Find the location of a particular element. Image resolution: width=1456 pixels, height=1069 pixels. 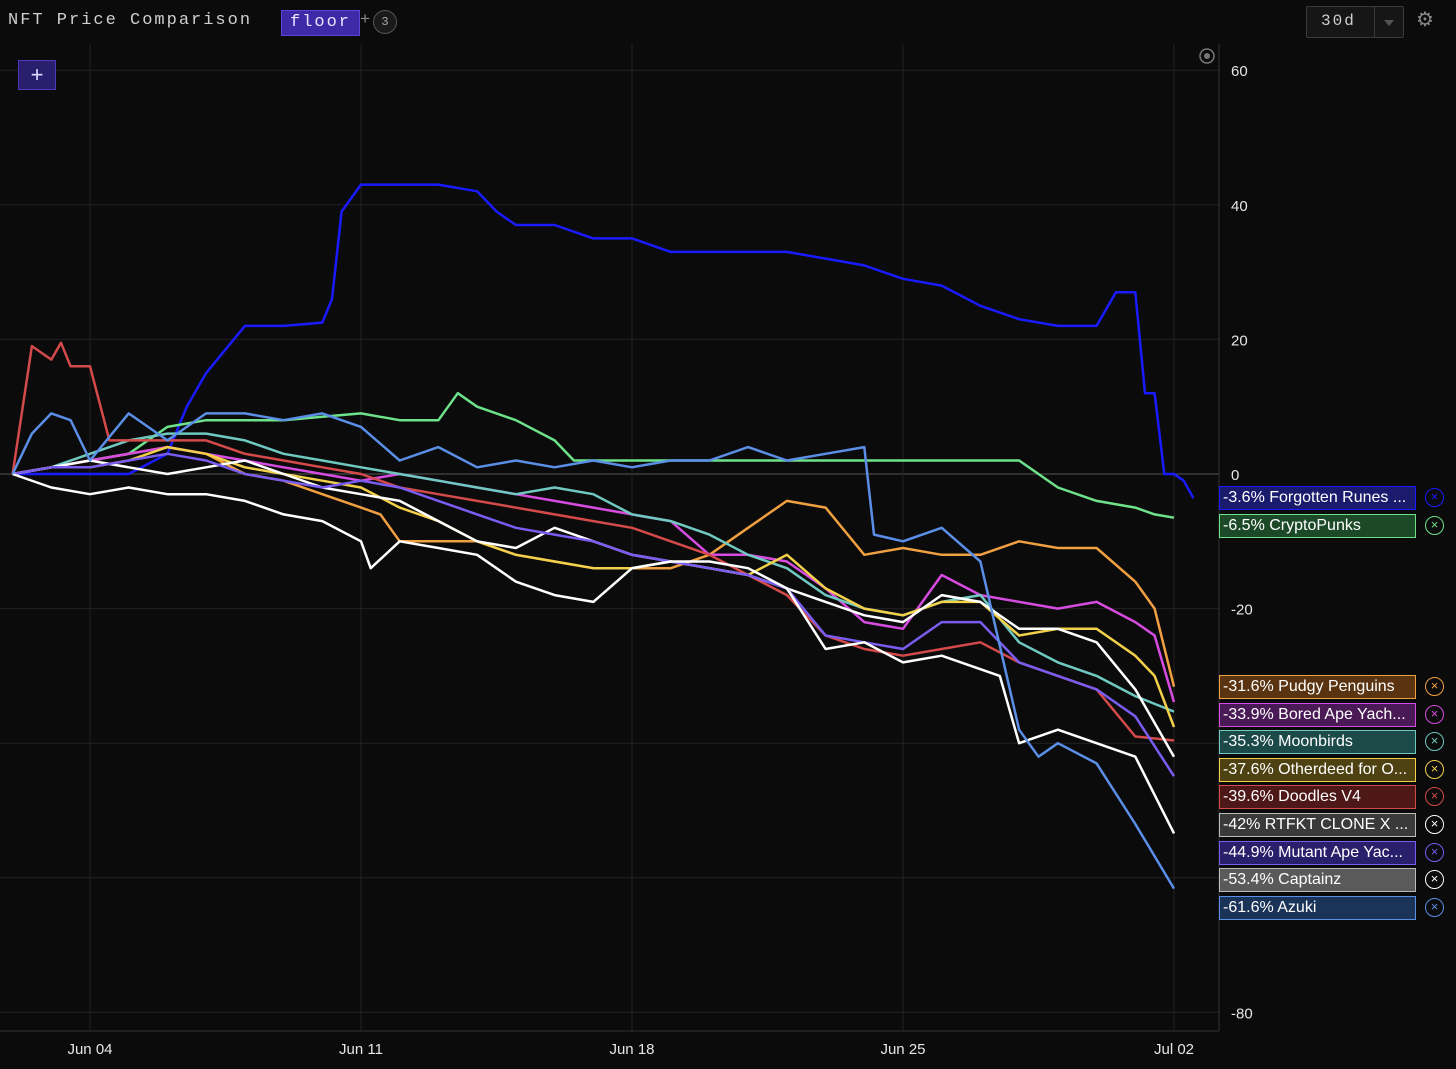

x-tick-label: Jun 04 is located at coordinates (89, 1049).